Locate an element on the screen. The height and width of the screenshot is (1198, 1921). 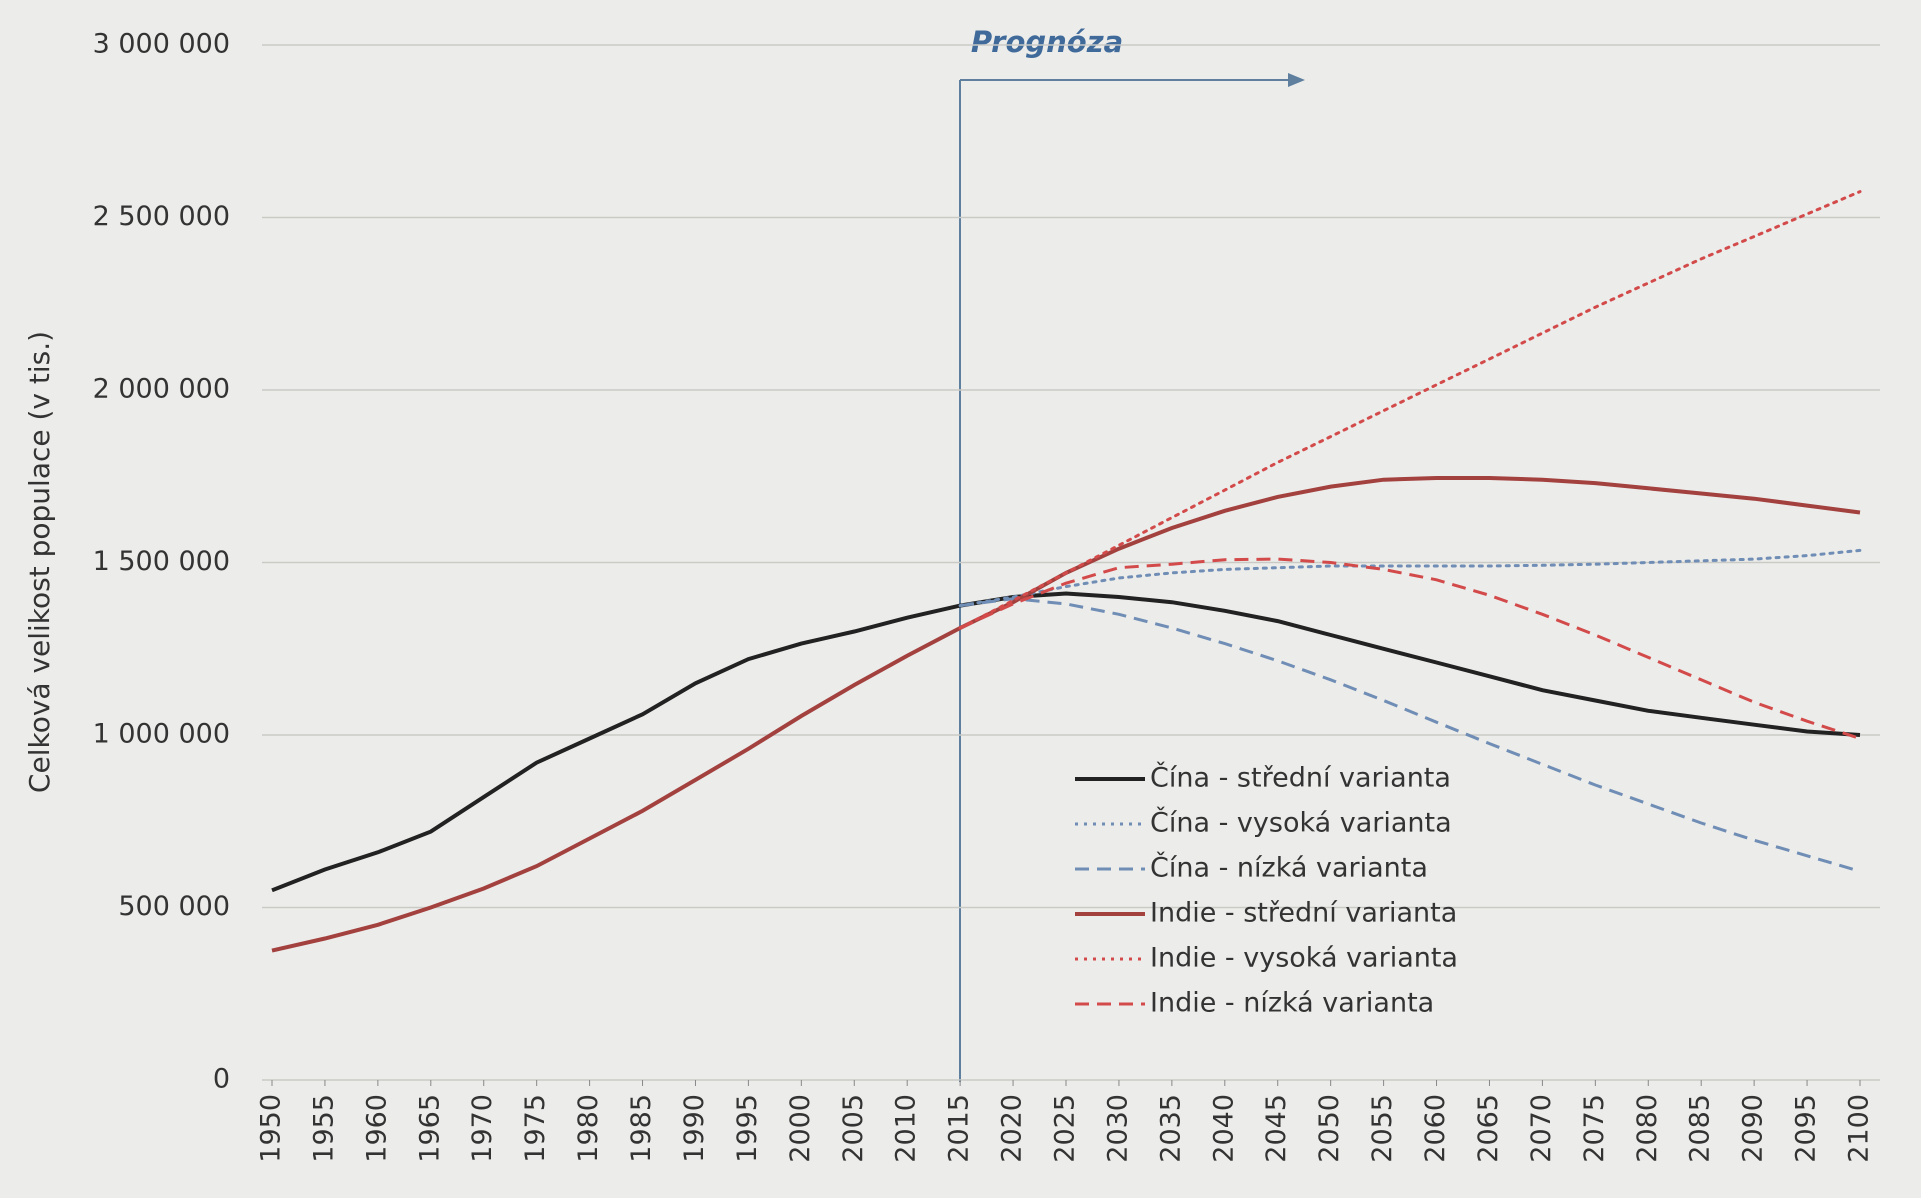
x-tick-label: 2095 is located at coordinates (1806, 1128).